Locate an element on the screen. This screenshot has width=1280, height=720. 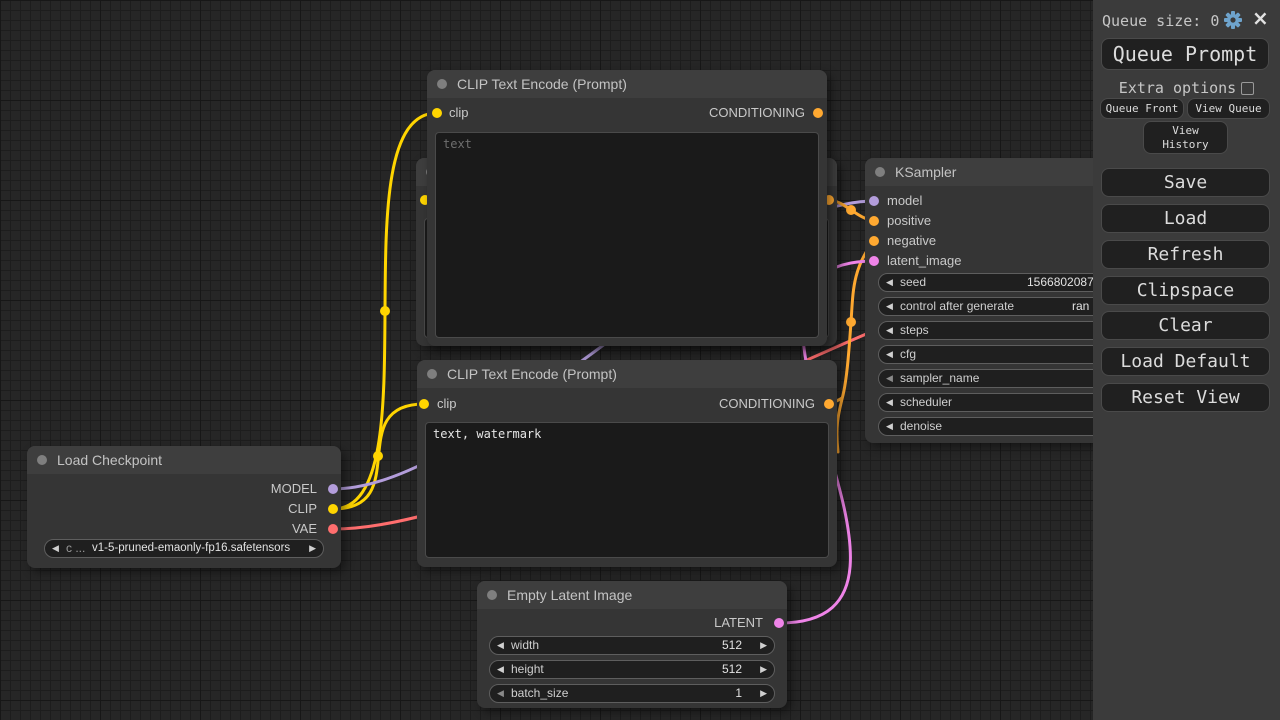
clip-output-label: CLIP is located at coordinates (302, 508).